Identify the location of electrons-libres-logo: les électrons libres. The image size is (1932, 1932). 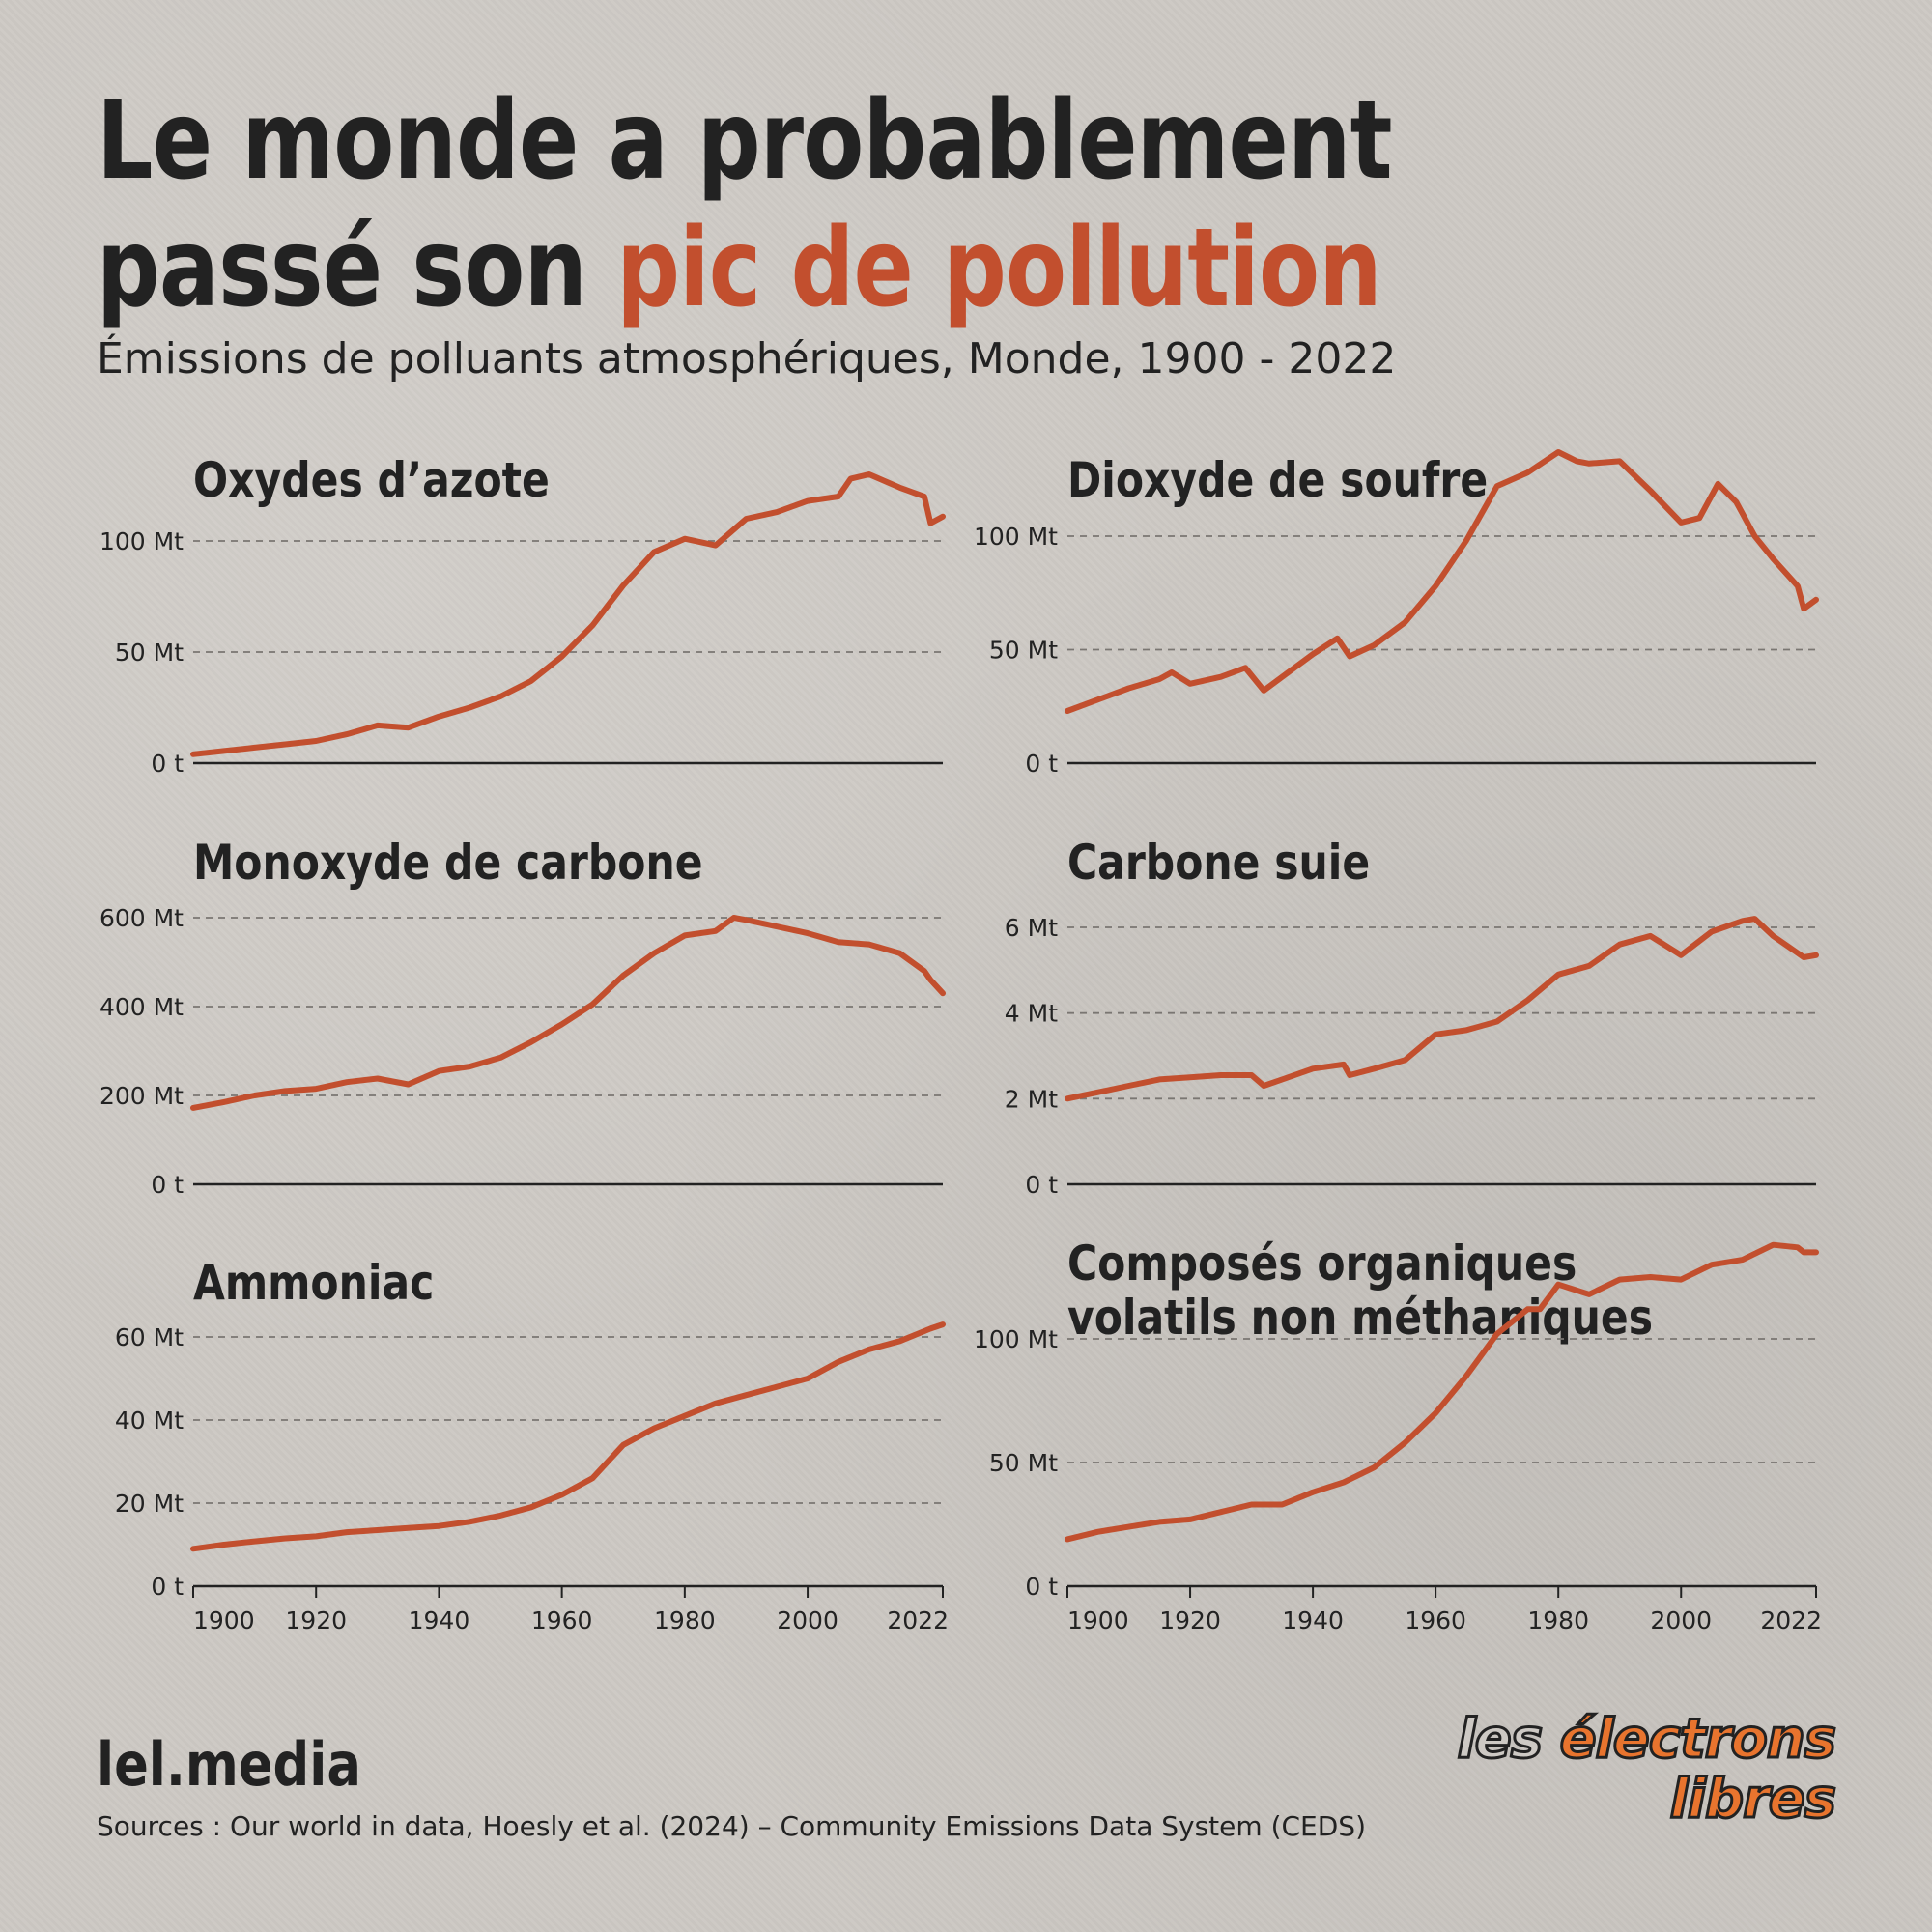
(1646, 1769).